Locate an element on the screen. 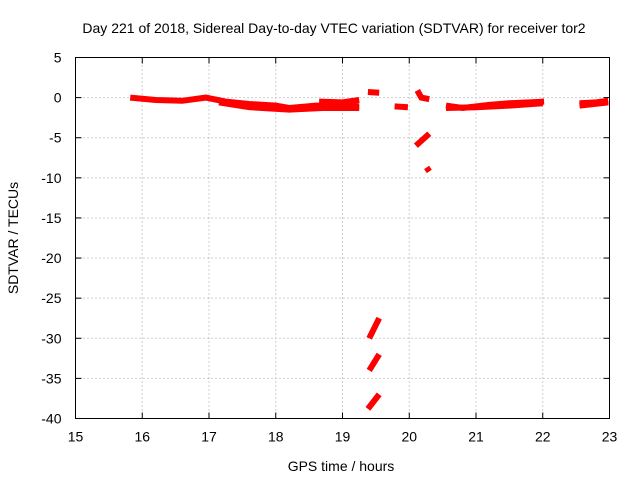 This screenshot has height=480, width=640. x-tick-label: 15 is located at coordinates (76, 437).